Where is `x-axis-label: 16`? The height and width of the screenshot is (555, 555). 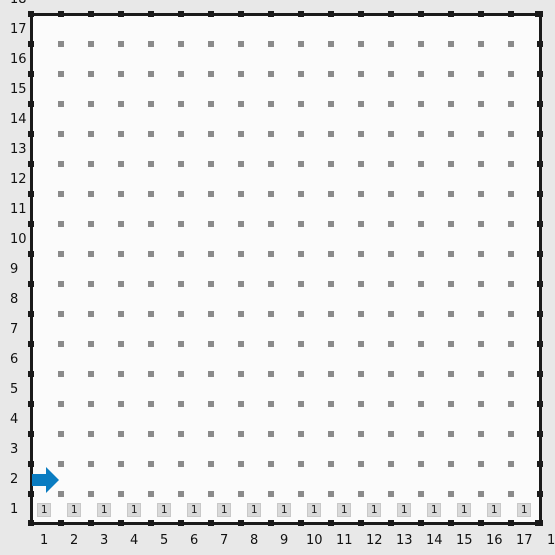 x-axis-label: 16 is located at coordinates (494, 540).